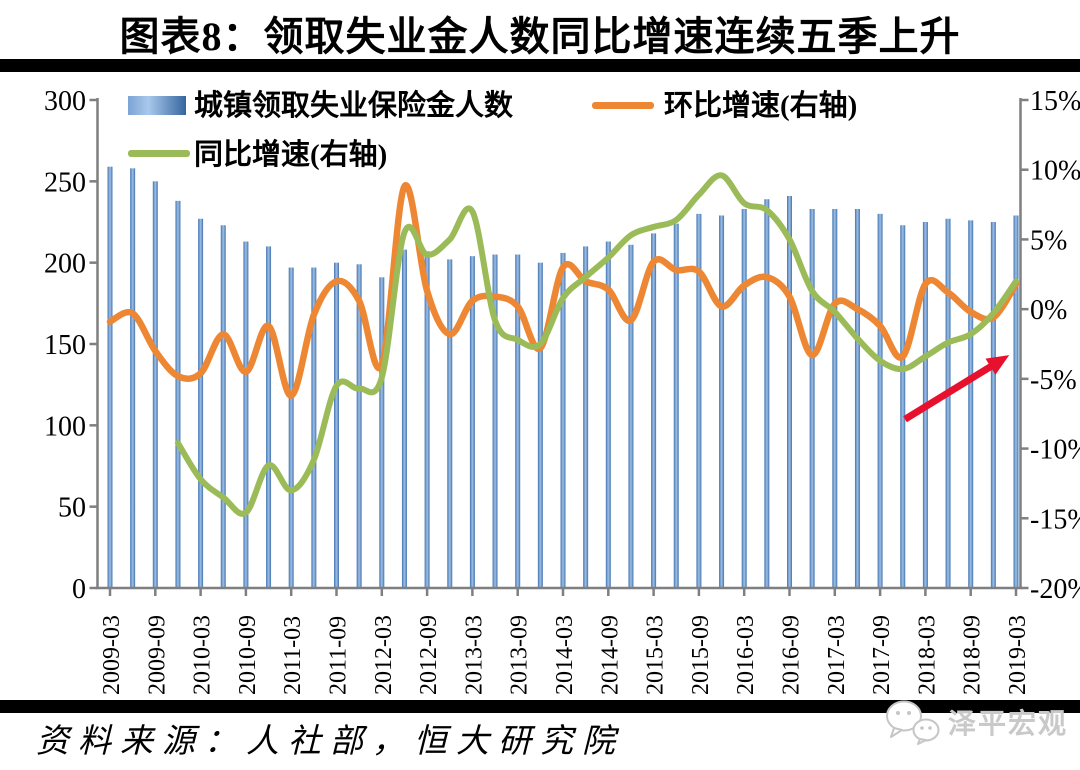 The width and height of the screenshot is (1080, 770). What do you see at coordinates (65, 182) in the screenshot?
I see `left-axis-tick-label: 250` at bounding box center [65, 182].